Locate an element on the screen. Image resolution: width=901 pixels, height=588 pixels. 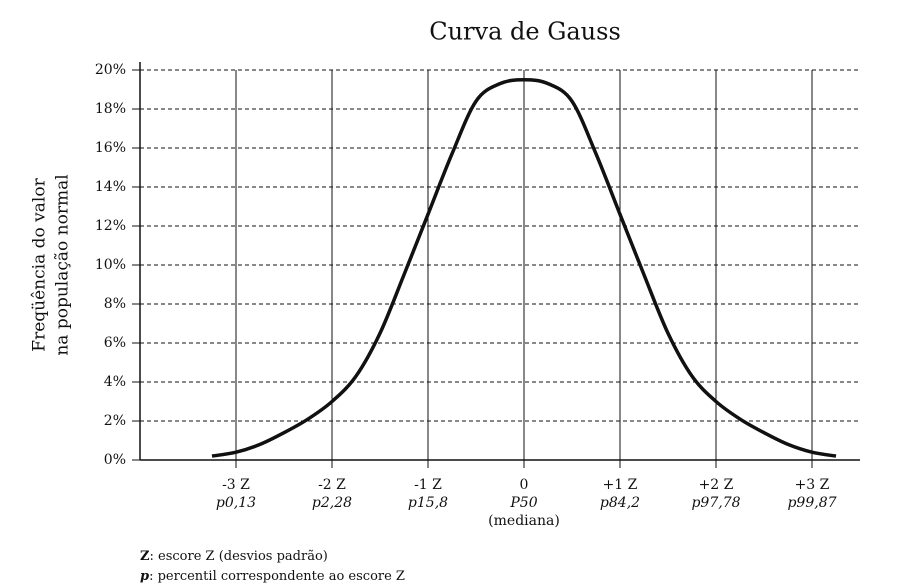
median-note: (mediana) is located at coordinates (524, 521).